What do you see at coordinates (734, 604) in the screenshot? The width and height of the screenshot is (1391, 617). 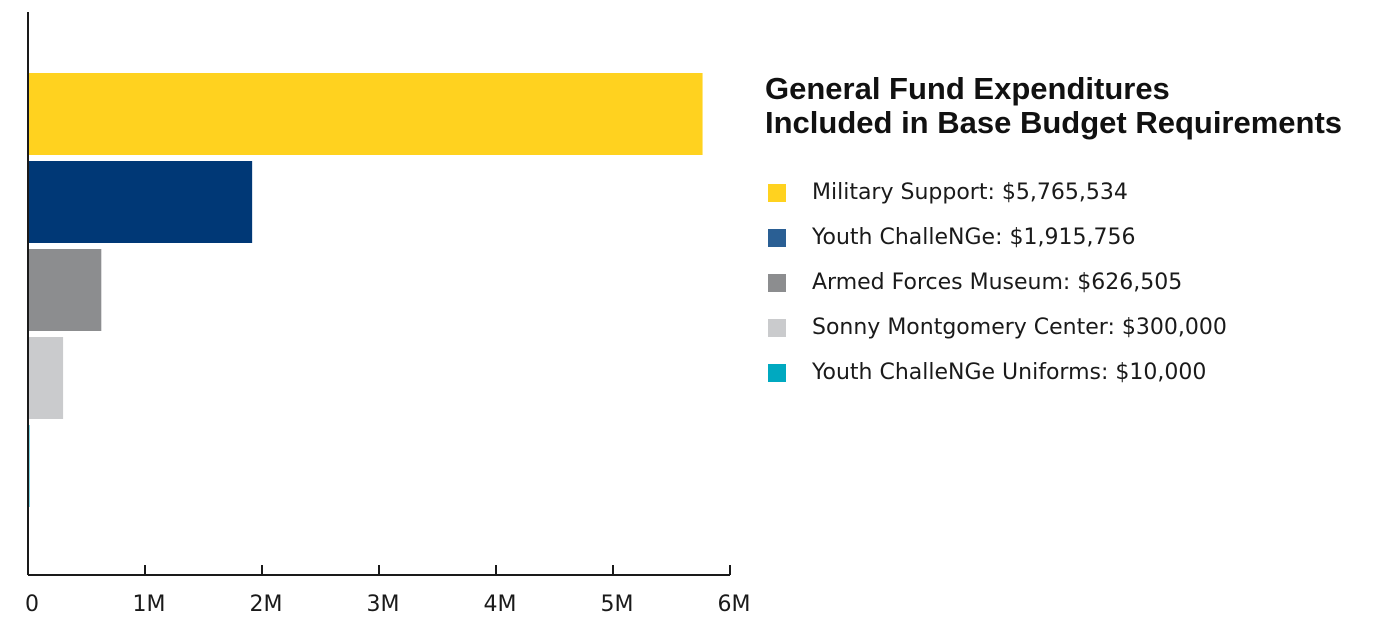 I see `x-tick-label-6: 6M` at bounding box center [734, 604].